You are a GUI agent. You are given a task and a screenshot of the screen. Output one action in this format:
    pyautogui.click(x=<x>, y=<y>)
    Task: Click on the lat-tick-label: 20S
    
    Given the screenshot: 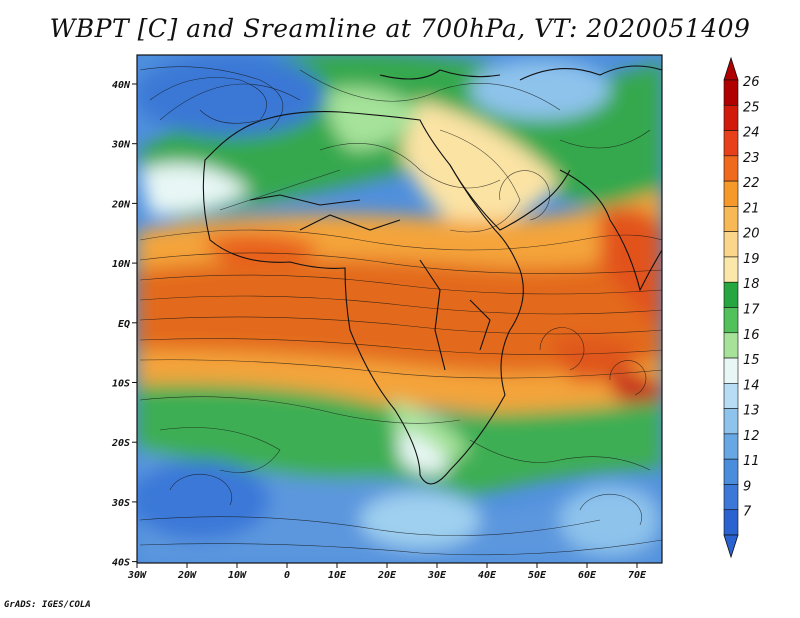 What is the action you would take?
    pyautogui.click(x=120, y=443)
    